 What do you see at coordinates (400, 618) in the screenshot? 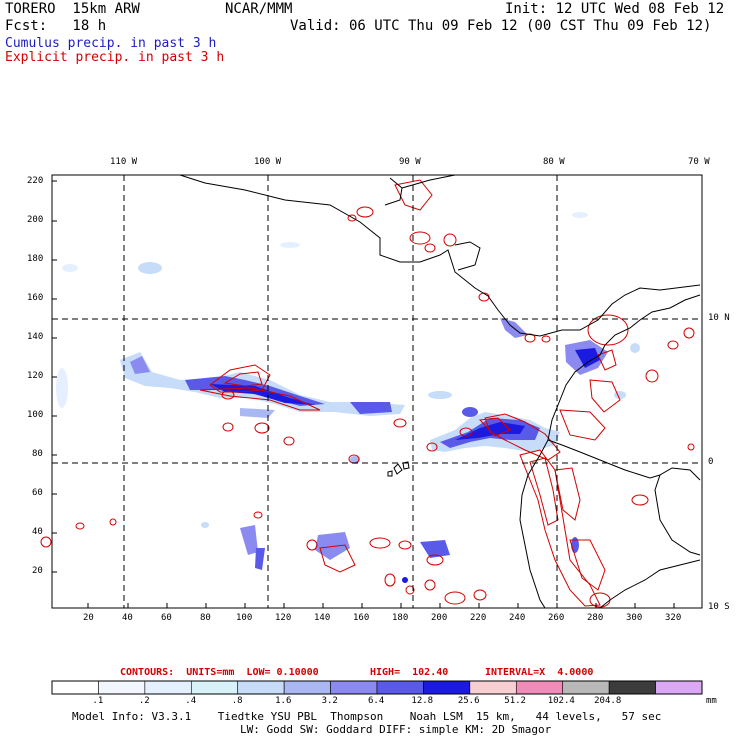
I see `x-tick-label: 180` at bounding box center [400, 618].